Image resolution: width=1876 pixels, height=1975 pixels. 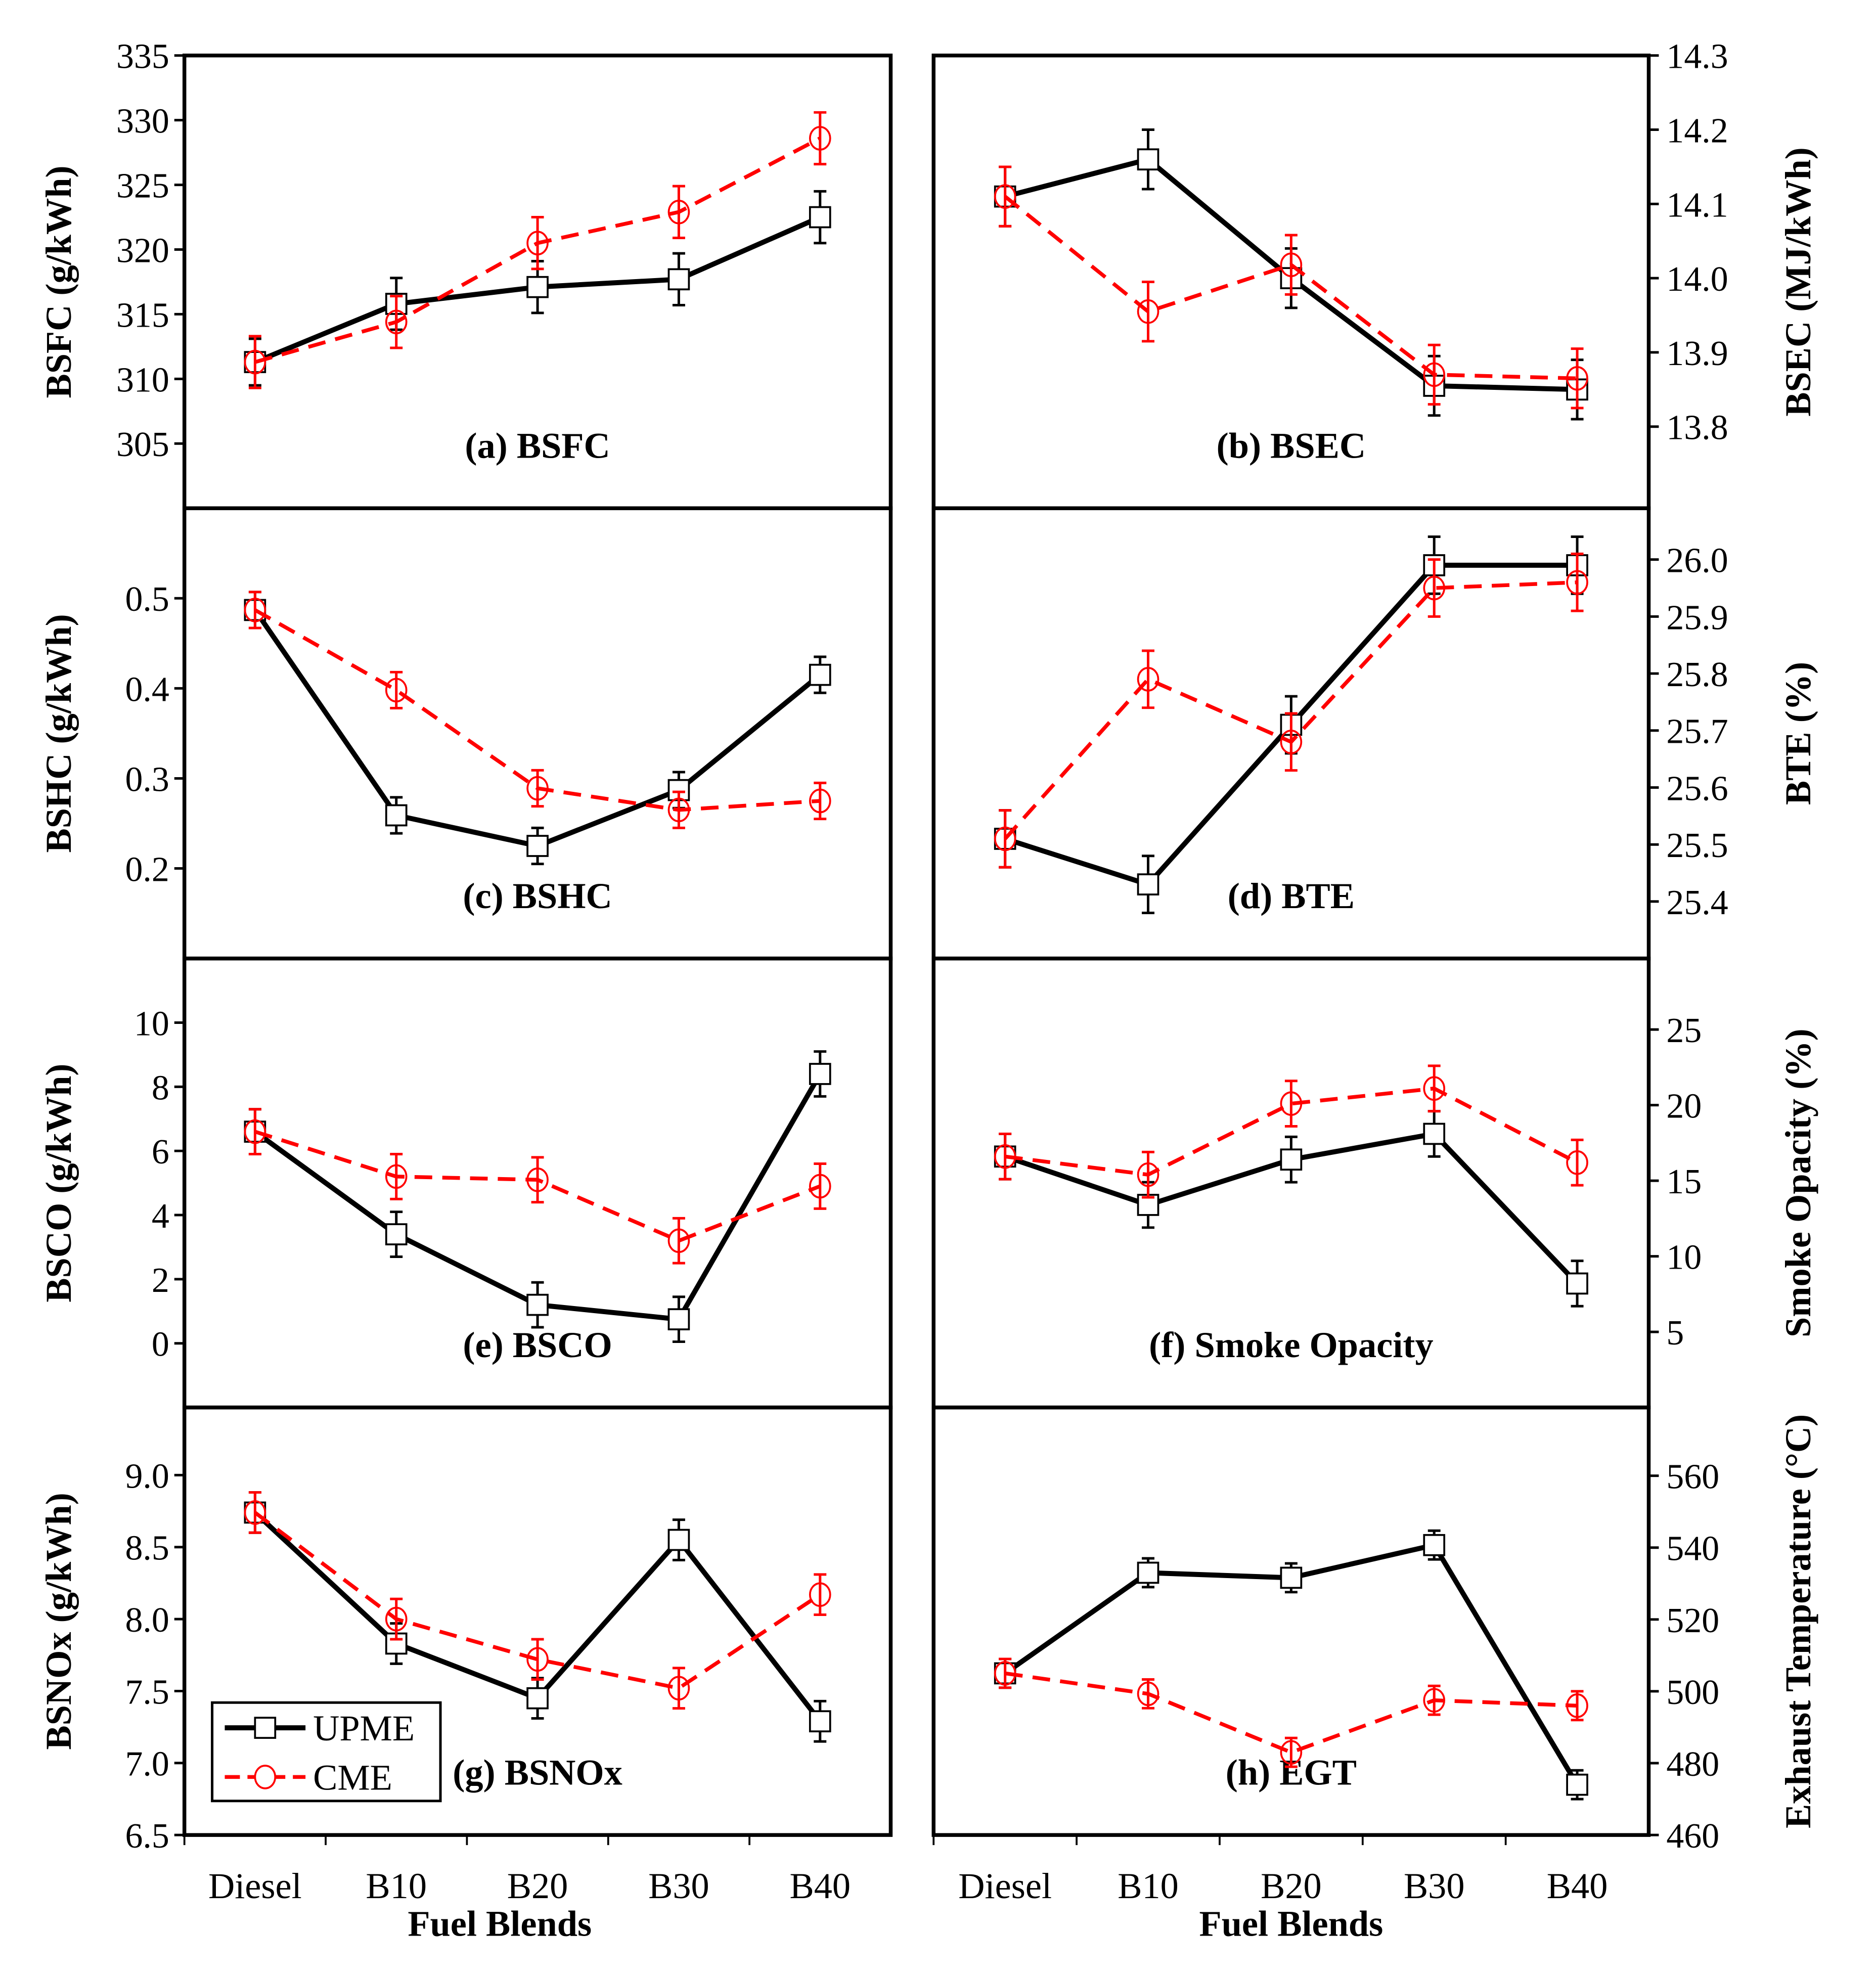 I want to click on y-axis-label: BSCO (g/kWh), so click(x=58, y=1182).